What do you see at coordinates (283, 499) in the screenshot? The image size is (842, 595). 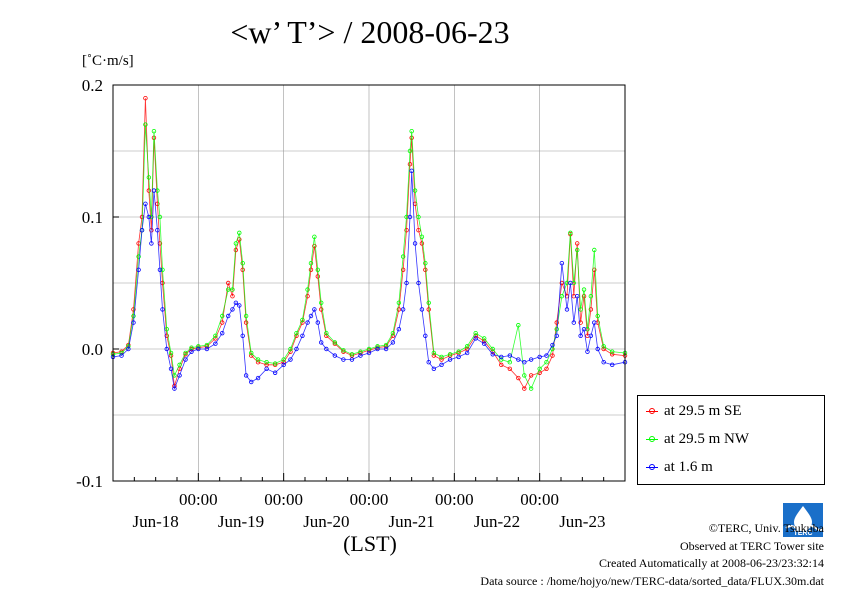 I see `x-tick-time-label: 00:00` at bounding box center [283, 499].